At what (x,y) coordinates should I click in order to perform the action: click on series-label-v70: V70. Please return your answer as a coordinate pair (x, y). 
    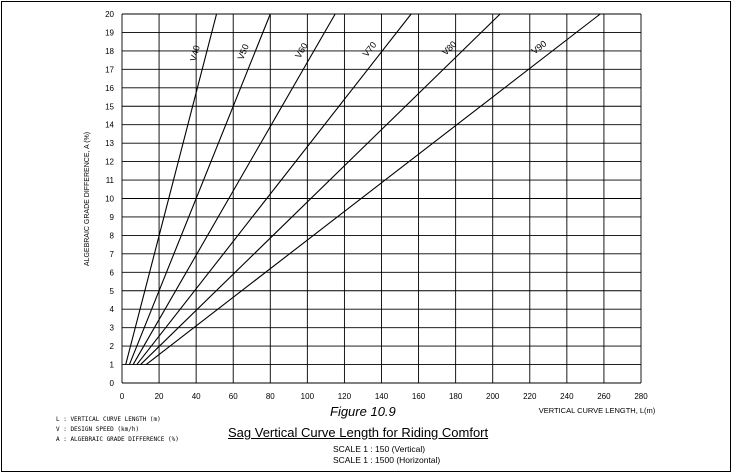
    Looking at the image, I should click on (370, 49).